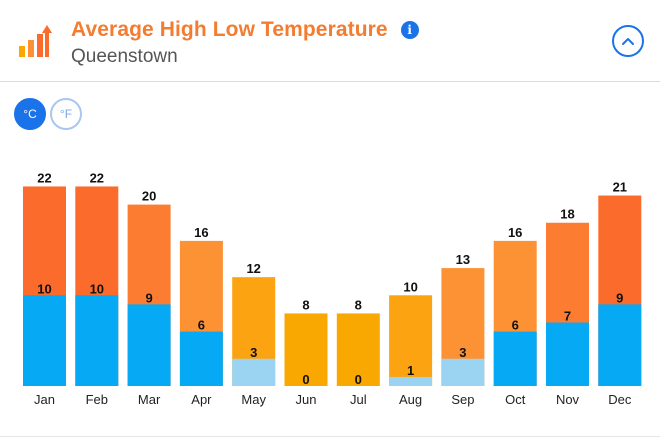 The image size is (660, 439). What do you see at coordinates (463, 372) in the screenshot?
I see `low-bar-sep` at bounding box center [463, 372].